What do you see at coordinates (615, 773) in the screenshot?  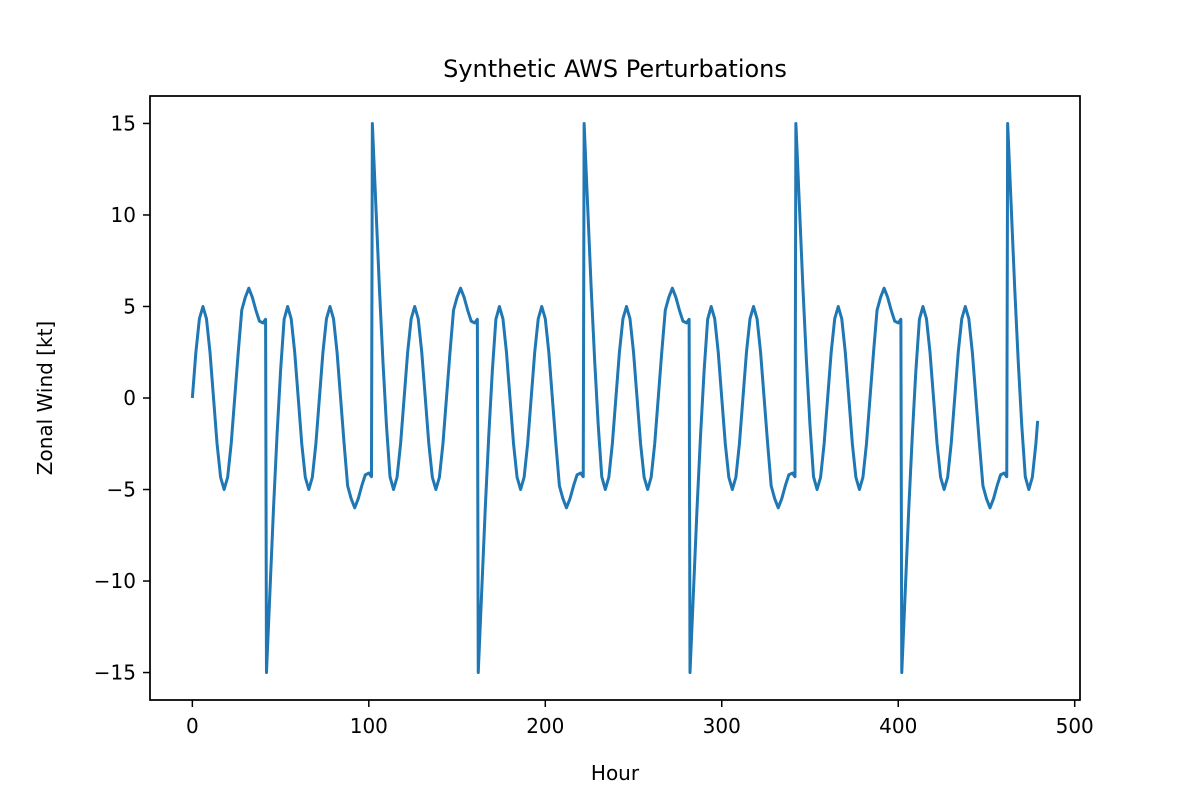 I see `x-axis-title: Hour` at bounding box center [615, 773].